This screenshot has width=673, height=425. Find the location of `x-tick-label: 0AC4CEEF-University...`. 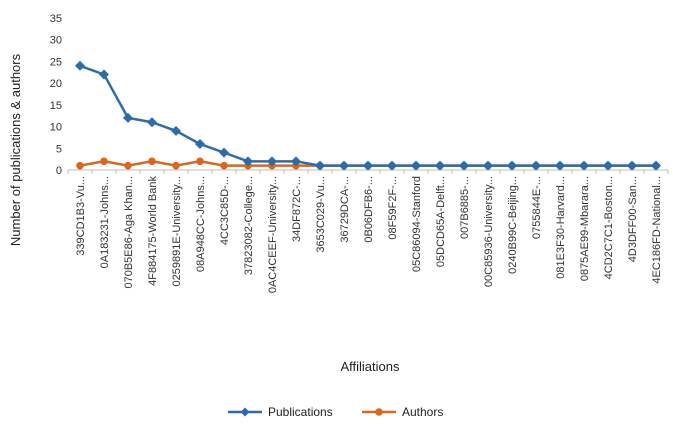

x-tick-label: 0AC4CEEF-University... is located at coordinates (273, 234).